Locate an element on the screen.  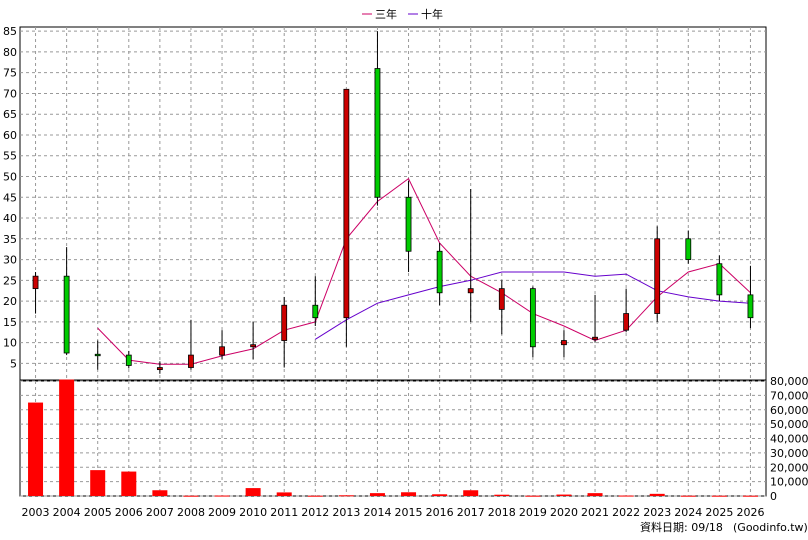
x-tick-label: 2010 is located at coordinates (253, 512).